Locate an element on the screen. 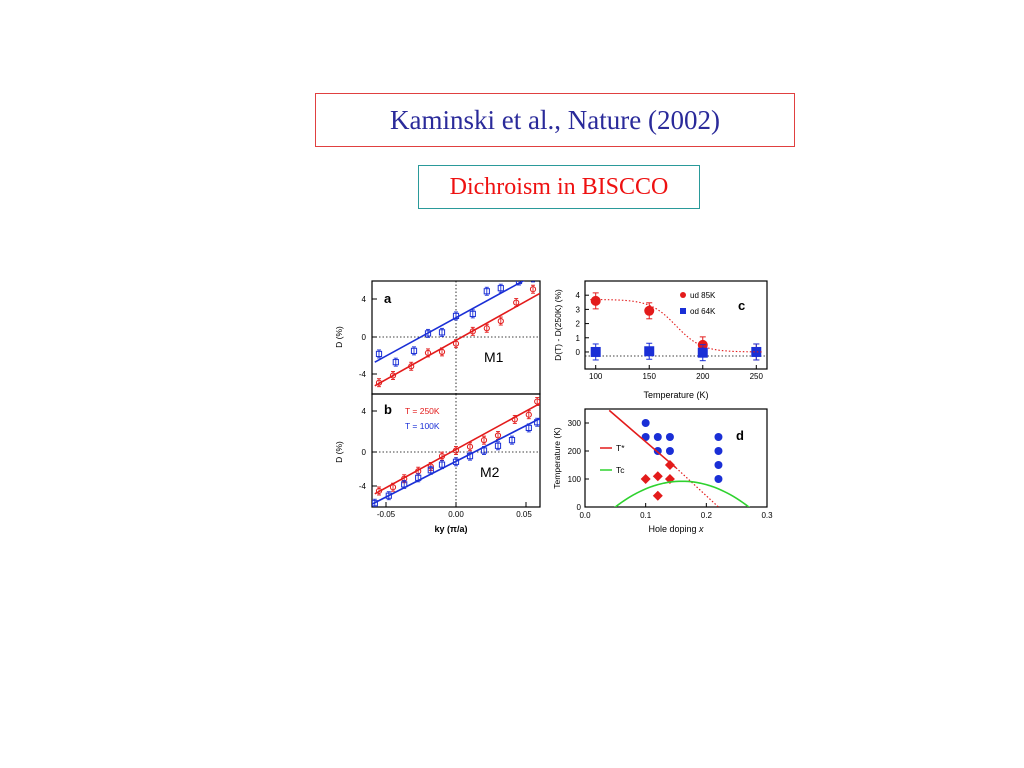 This screenshot has width=1024, height=768. panel-b-legend-250k: T = 250K is located at coordinates (422, 411).